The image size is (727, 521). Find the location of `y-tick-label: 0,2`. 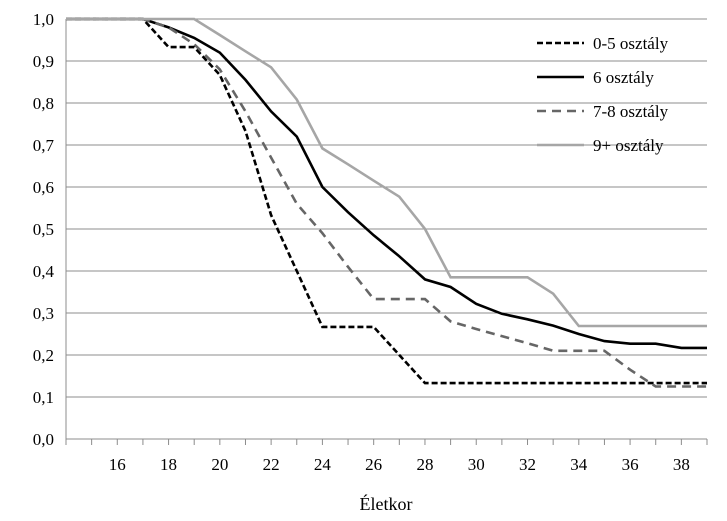

y-tick-label: 0,2 is located at coordinates (43, 355).